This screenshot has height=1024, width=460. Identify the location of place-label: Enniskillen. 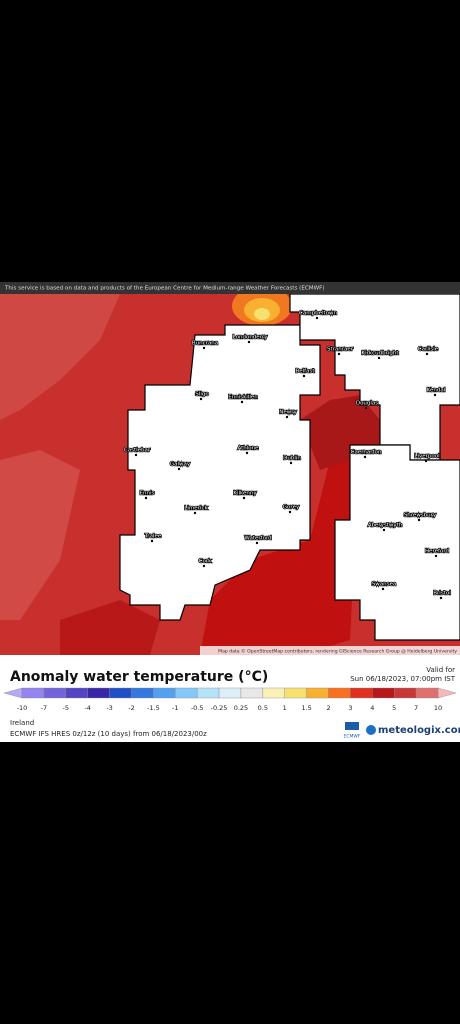
(243, 398).